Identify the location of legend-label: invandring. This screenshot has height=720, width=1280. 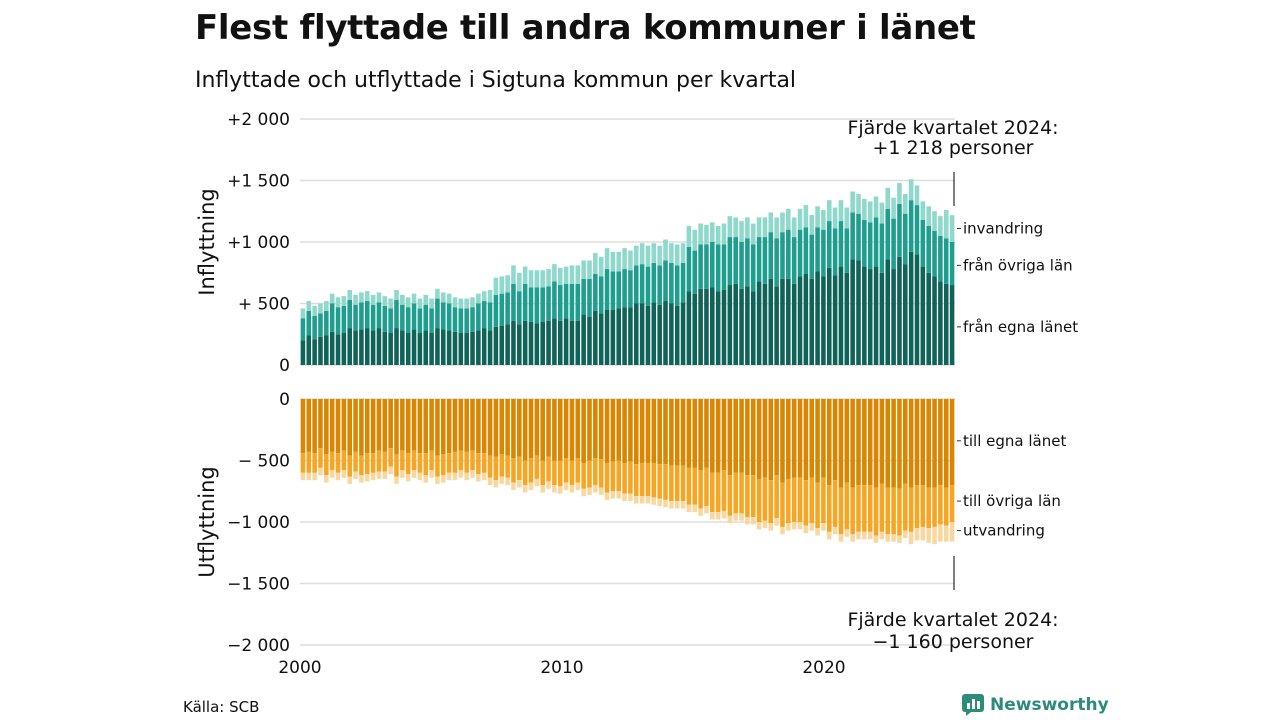
(1003, 228).